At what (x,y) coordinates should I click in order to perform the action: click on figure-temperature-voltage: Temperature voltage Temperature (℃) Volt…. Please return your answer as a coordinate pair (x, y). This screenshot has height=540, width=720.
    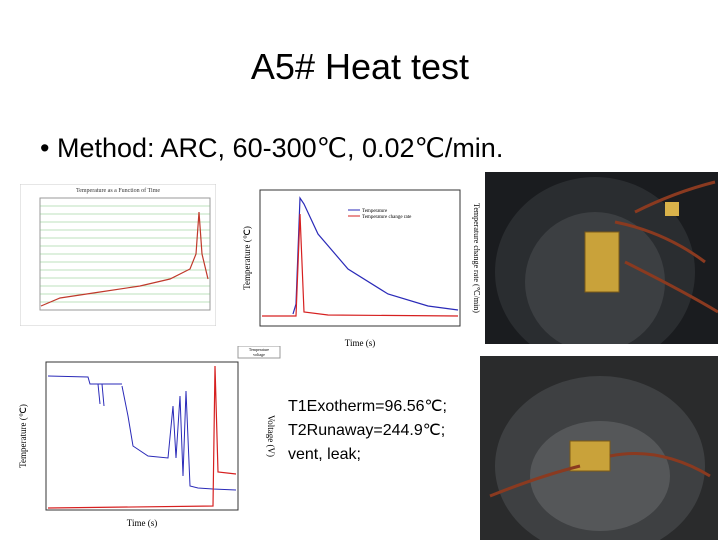
    Looking at the image, I should click on (149, 437).